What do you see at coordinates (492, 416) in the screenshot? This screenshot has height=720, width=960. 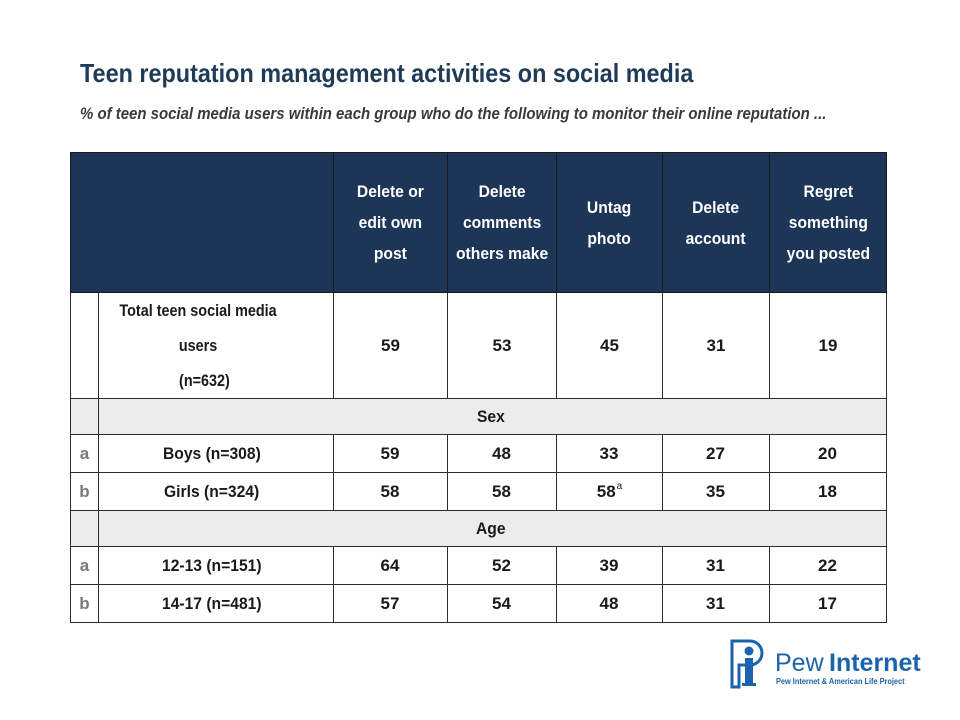 I see `section-title: Sex` at bounding box center [492, 416].